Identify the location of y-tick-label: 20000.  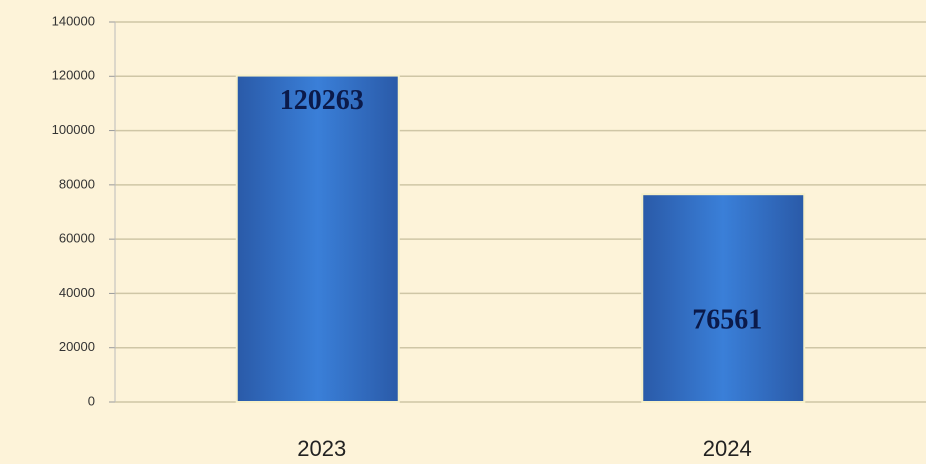
(77, 346).